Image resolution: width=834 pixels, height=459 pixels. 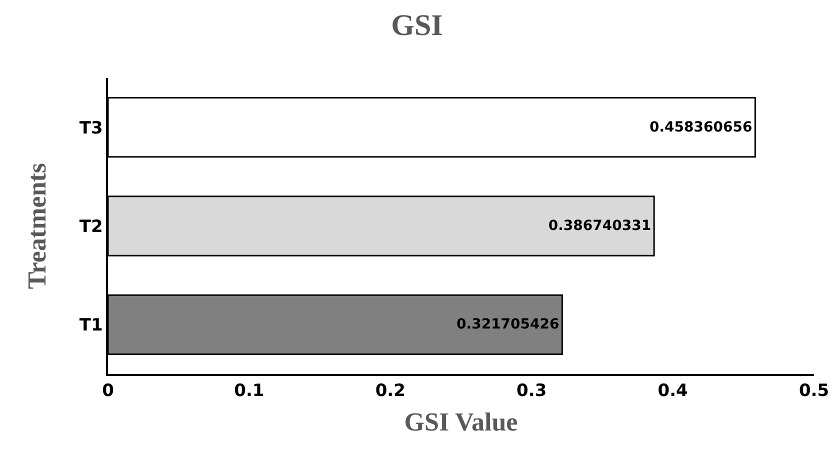 What do you see at coordinates (91, 226) in the screenshot?
I see `y-tick-label: T2` at bounding box center [91, 226].